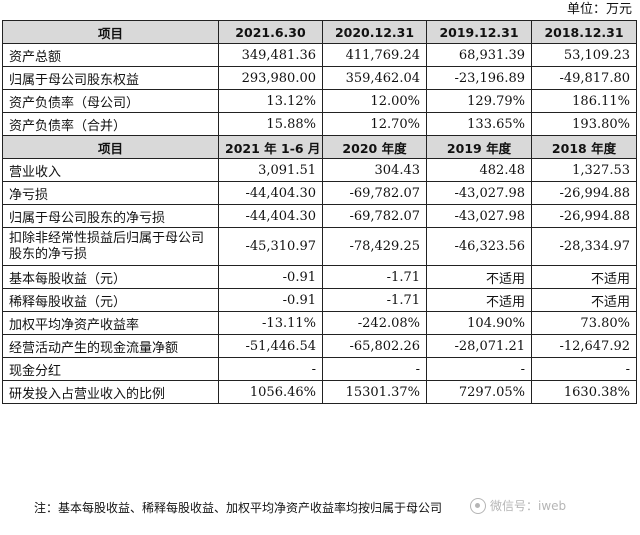 The image size is (640, 535). Describe the element at coordinates (478, 505) in the screenshot. I see `wechat-logo-icon` at that location.